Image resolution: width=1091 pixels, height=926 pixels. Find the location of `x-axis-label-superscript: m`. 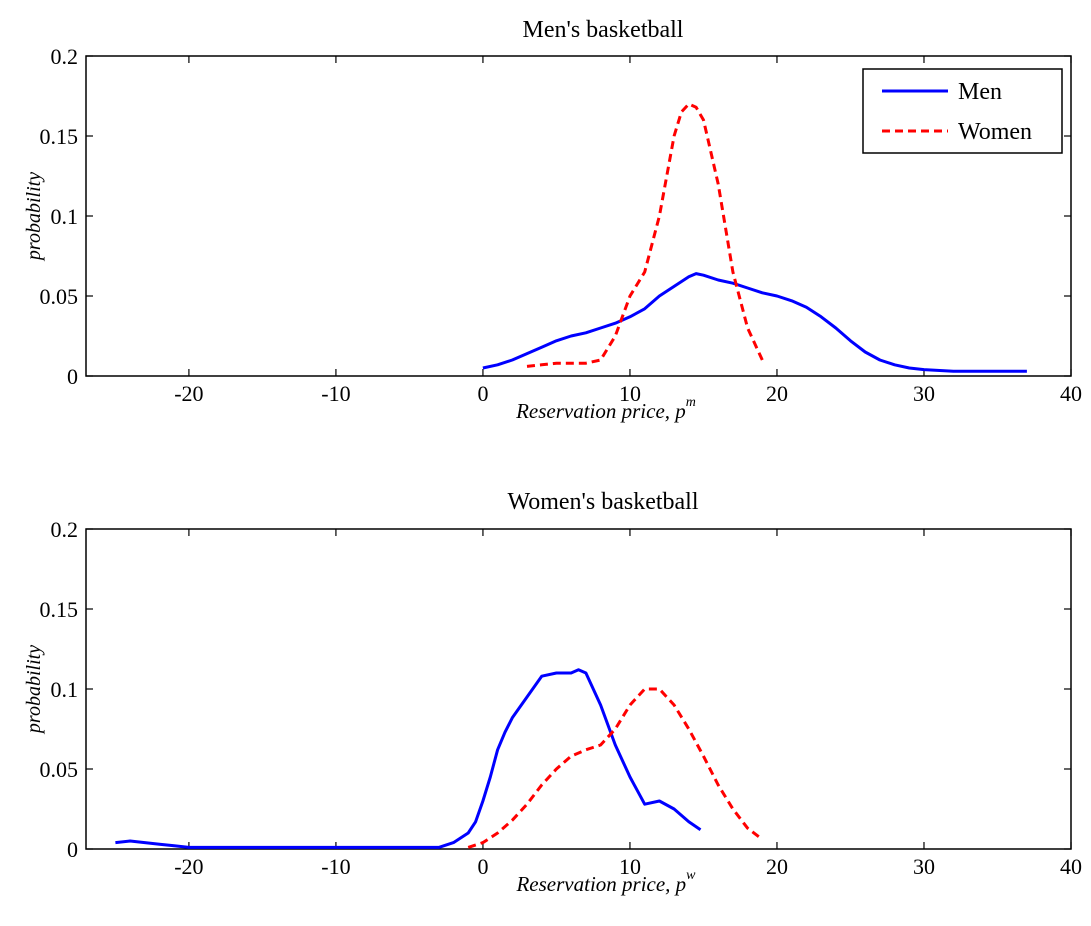

x-axis-label-superscript: m is located at coordinates (691, 402).